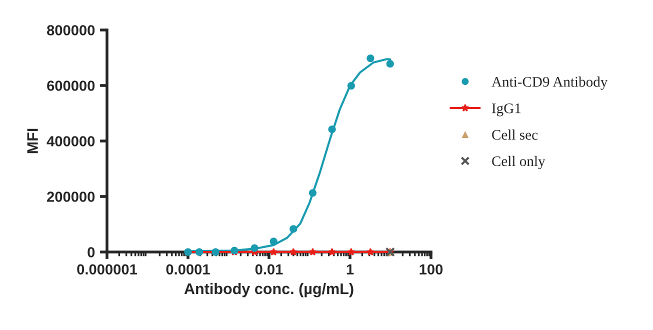  I want to click on y-tick-label: 600000, so click(71, 85).